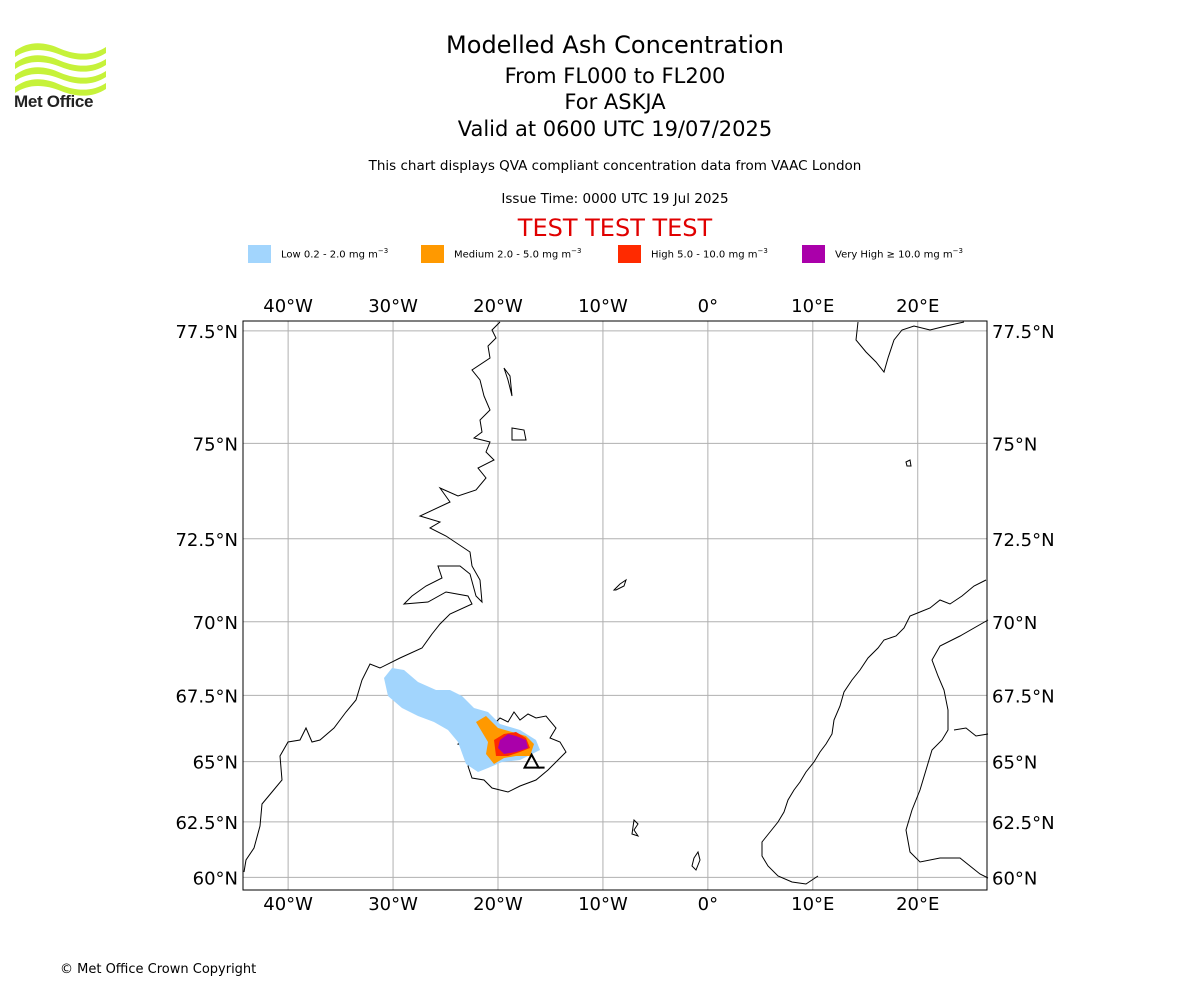  What do you see at coordinates (1014, 623) in the screenshot?
I see `lat-tick-label-right: 70°N` at bounding box center [1014, 623].